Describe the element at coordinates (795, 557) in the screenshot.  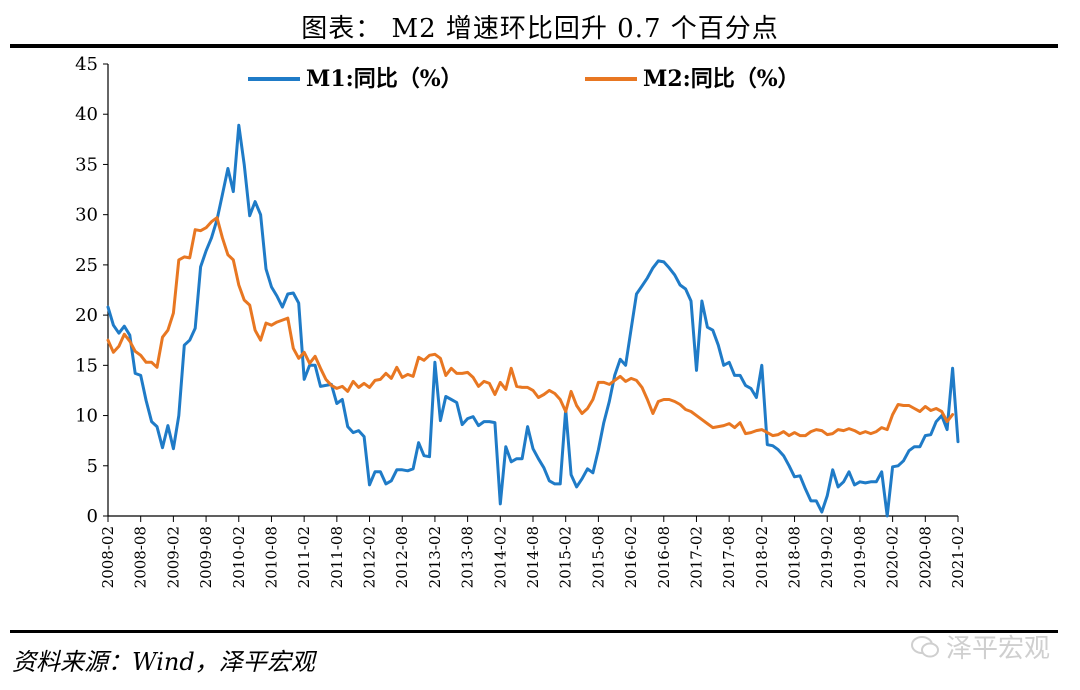
I see `x-tick-label: 2018-08` at that location.